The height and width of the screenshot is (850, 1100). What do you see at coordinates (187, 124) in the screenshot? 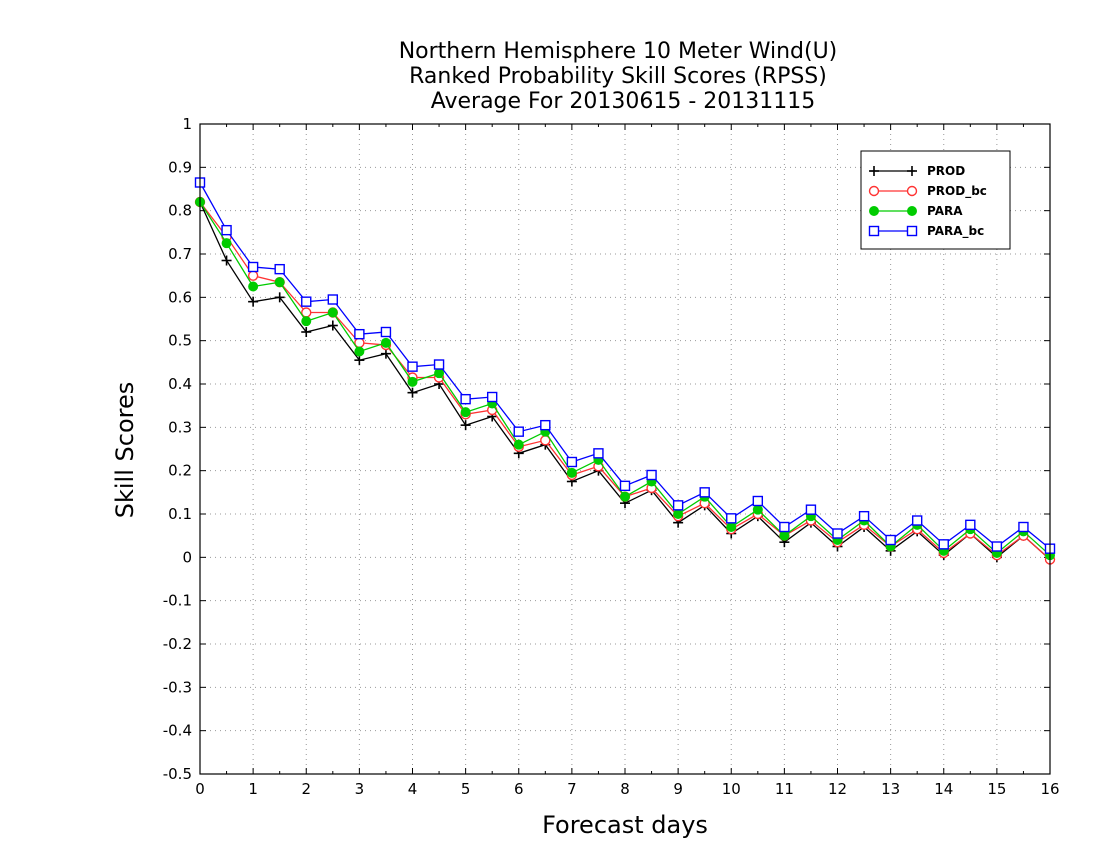
I see `y-tick-label: 1` at bounding box center [187, 124].